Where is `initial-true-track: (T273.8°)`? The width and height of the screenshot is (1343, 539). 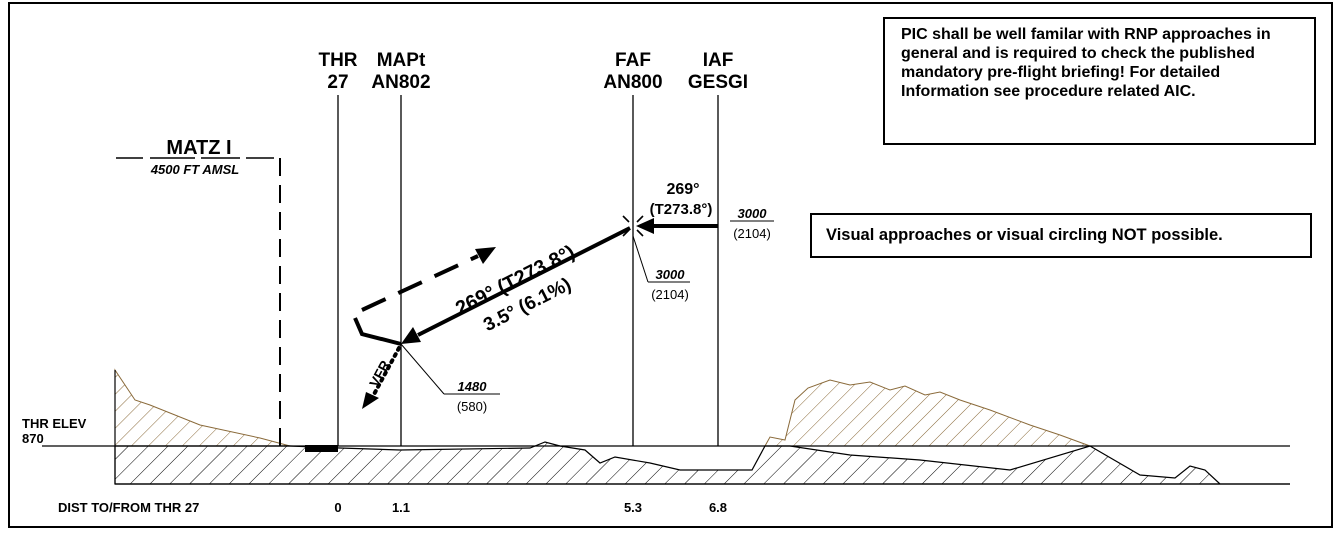
initial-true-track: (T273.8°) is located at coordinates (681, 209).